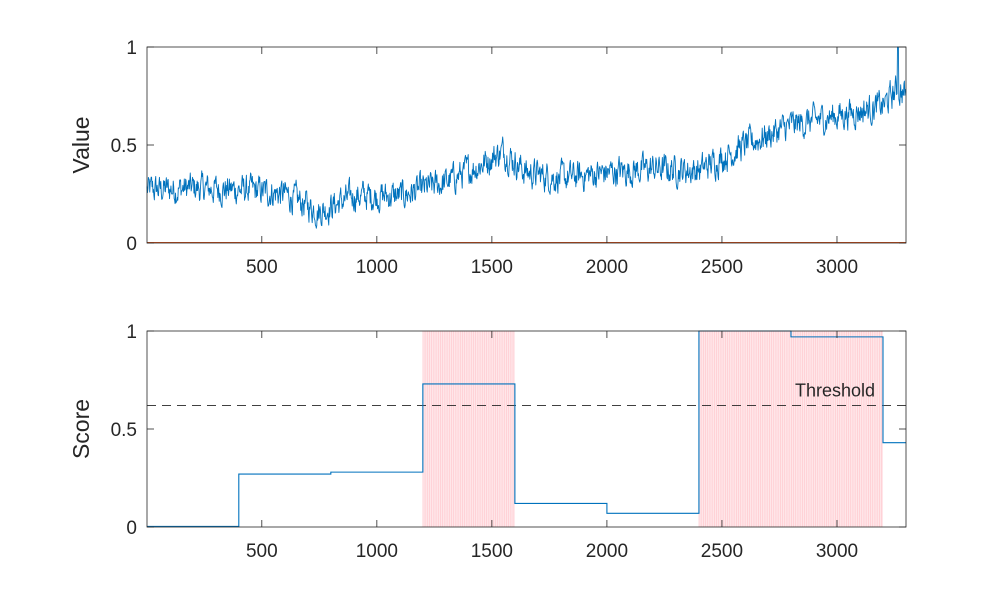 The image size is (1000, 600). What do you see at coordinates (81, 429) in the screenshot?
I see `y-axis-label: Score` at bounding box center [81, 429].